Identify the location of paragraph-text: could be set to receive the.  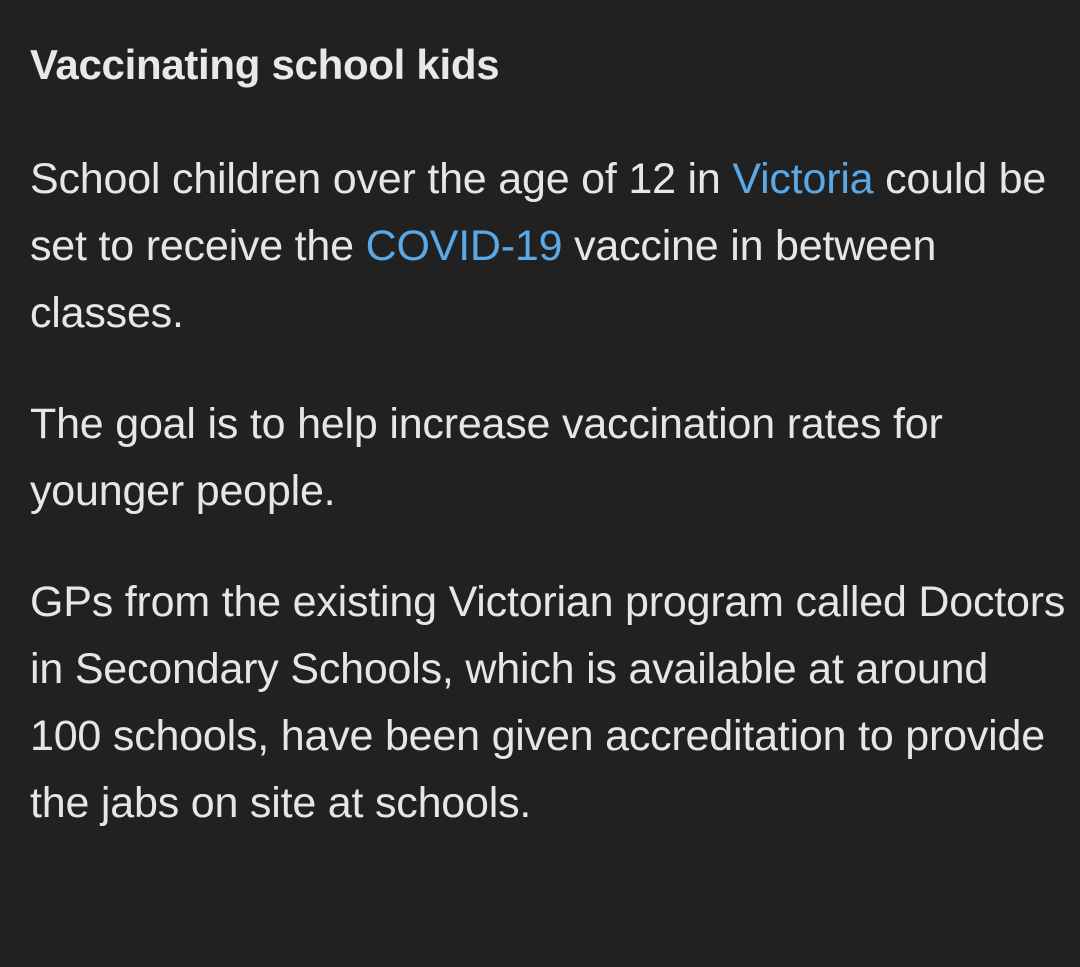
(538, 212).